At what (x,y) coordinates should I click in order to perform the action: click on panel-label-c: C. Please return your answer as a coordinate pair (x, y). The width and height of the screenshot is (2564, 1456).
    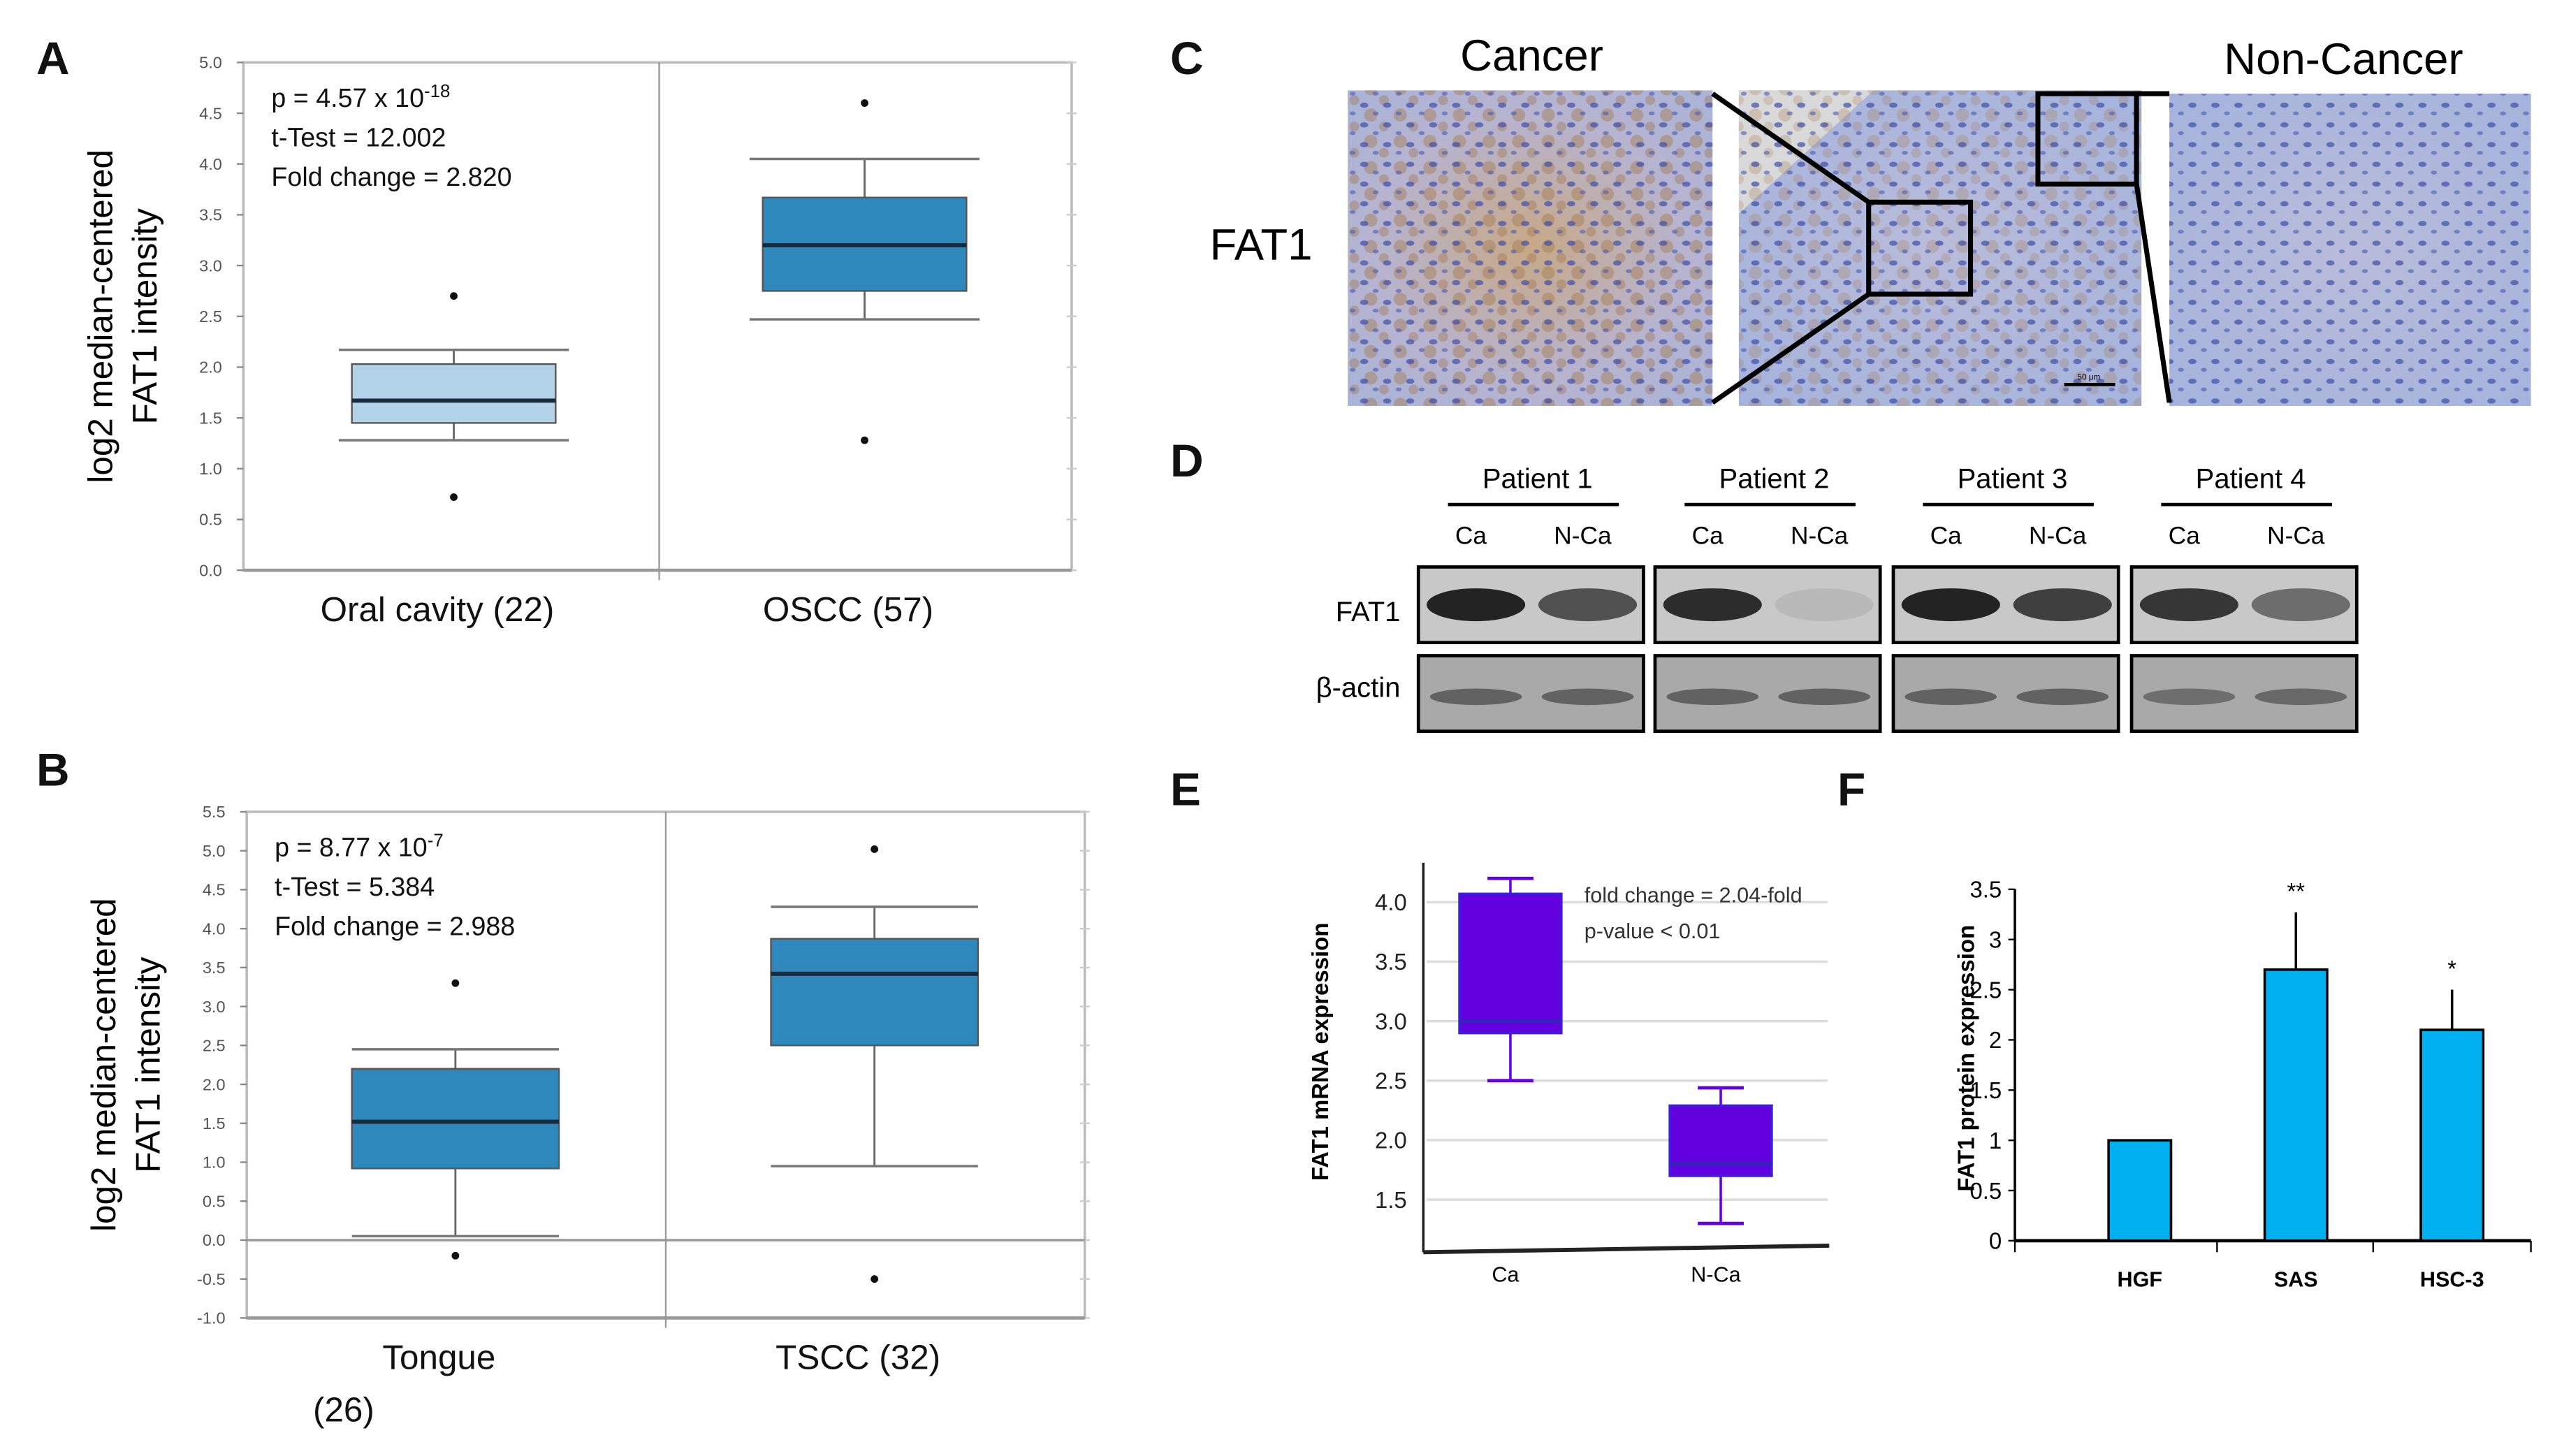
    Looking at the image, I should click on (1187, 58).